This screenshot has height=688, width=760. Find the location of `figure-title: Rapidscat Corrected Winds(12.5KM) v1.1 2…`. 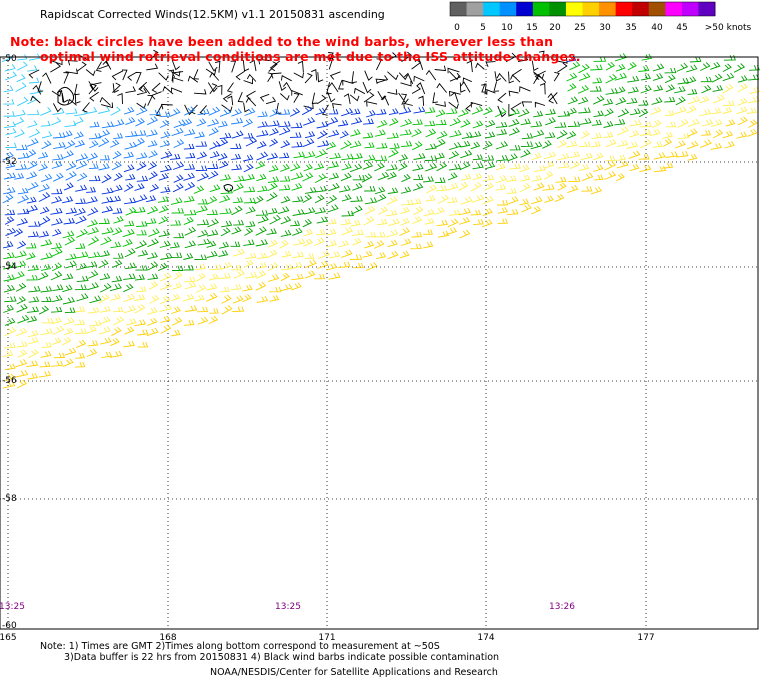

figure-title: Rapidscat Corrected Winds(12.5KM) v1.1 2… is located at coordinates (212, 14).